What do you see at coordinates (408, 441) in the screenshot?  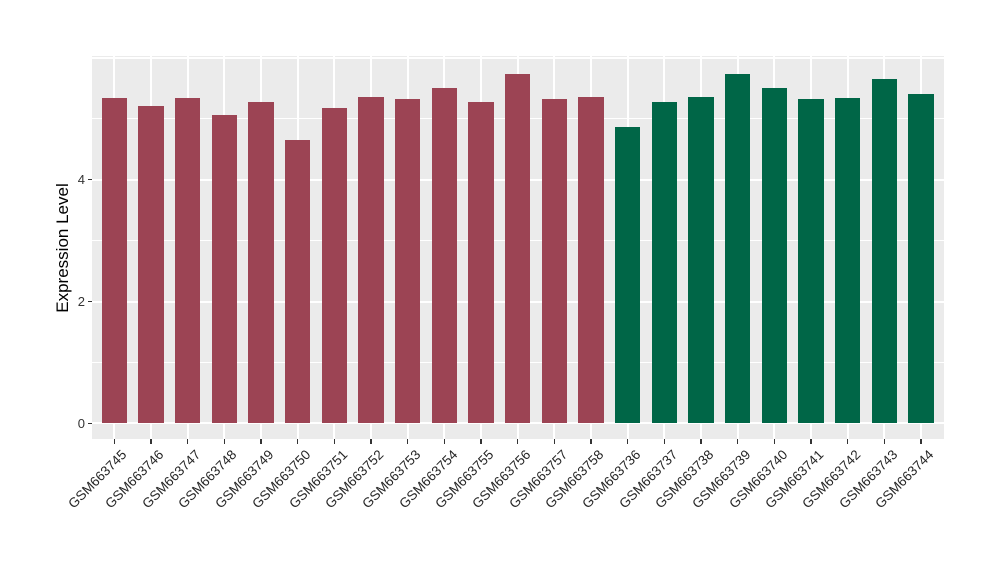 I see `x-tick-GSM663753` at bounding box center [408, 441].